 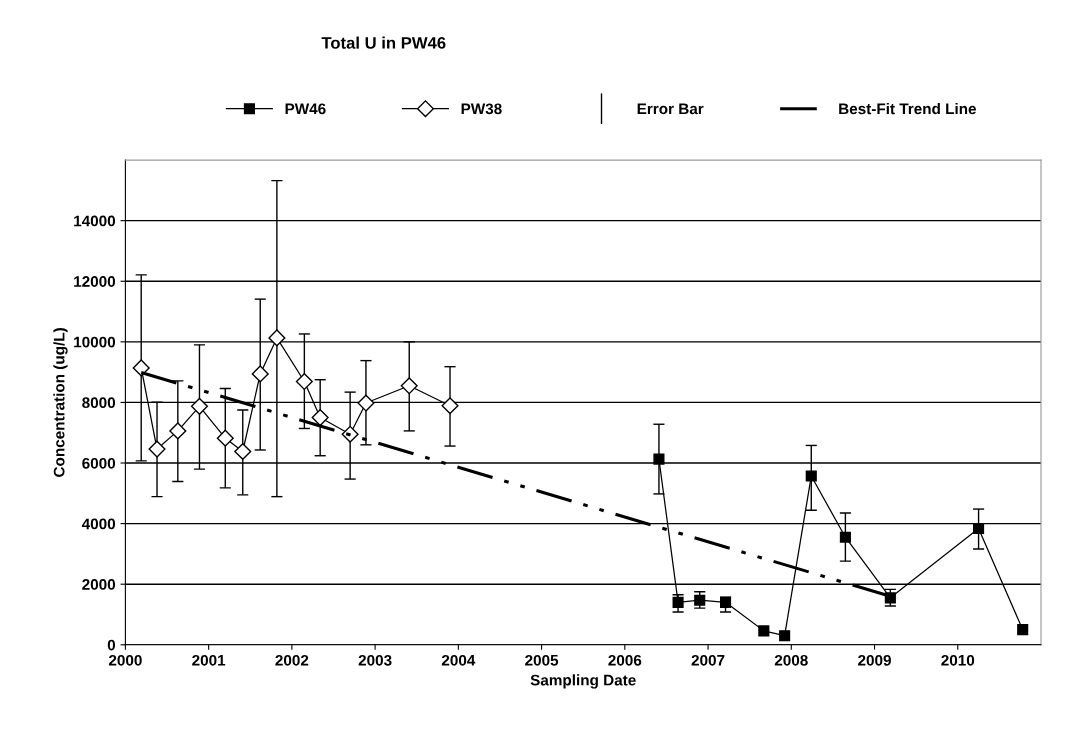 What do you see at coordinates (99, 403) in the screenshot?
I see `y-tick-label: 8000` at bounding box center [99, 403].